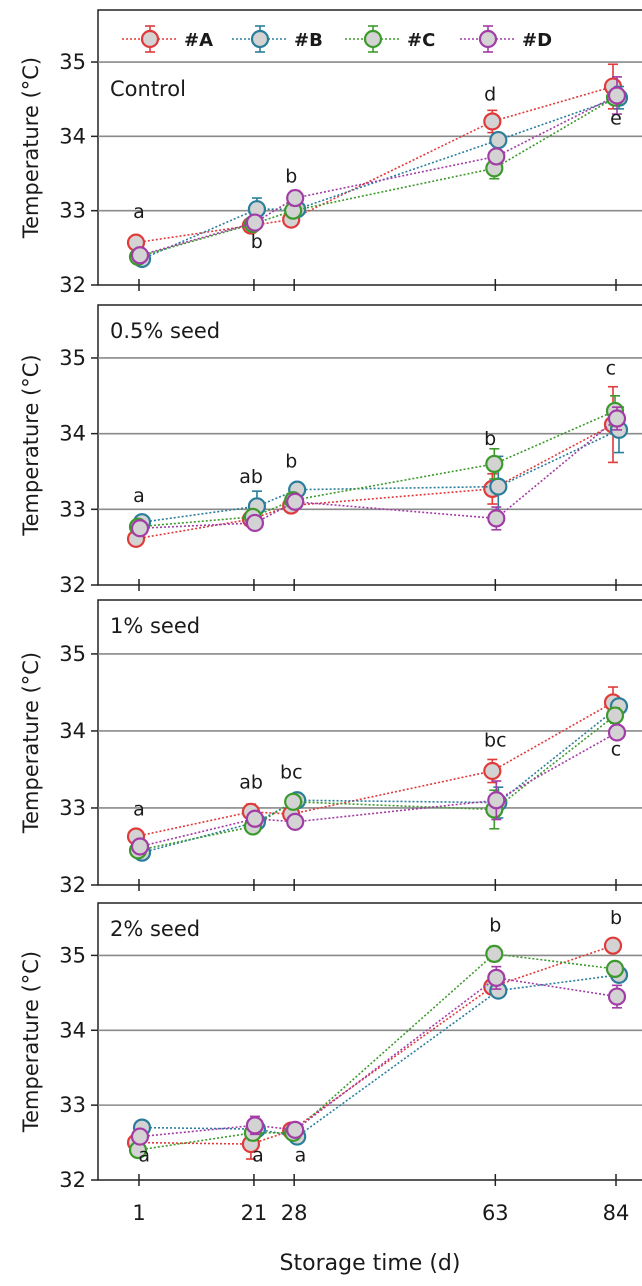 The width and height of the screenshot is (642, 1286). What do you see at coordinates (616, 118) in the screenshot?
I see `significance-label: e` at bounding box center [616, 118].